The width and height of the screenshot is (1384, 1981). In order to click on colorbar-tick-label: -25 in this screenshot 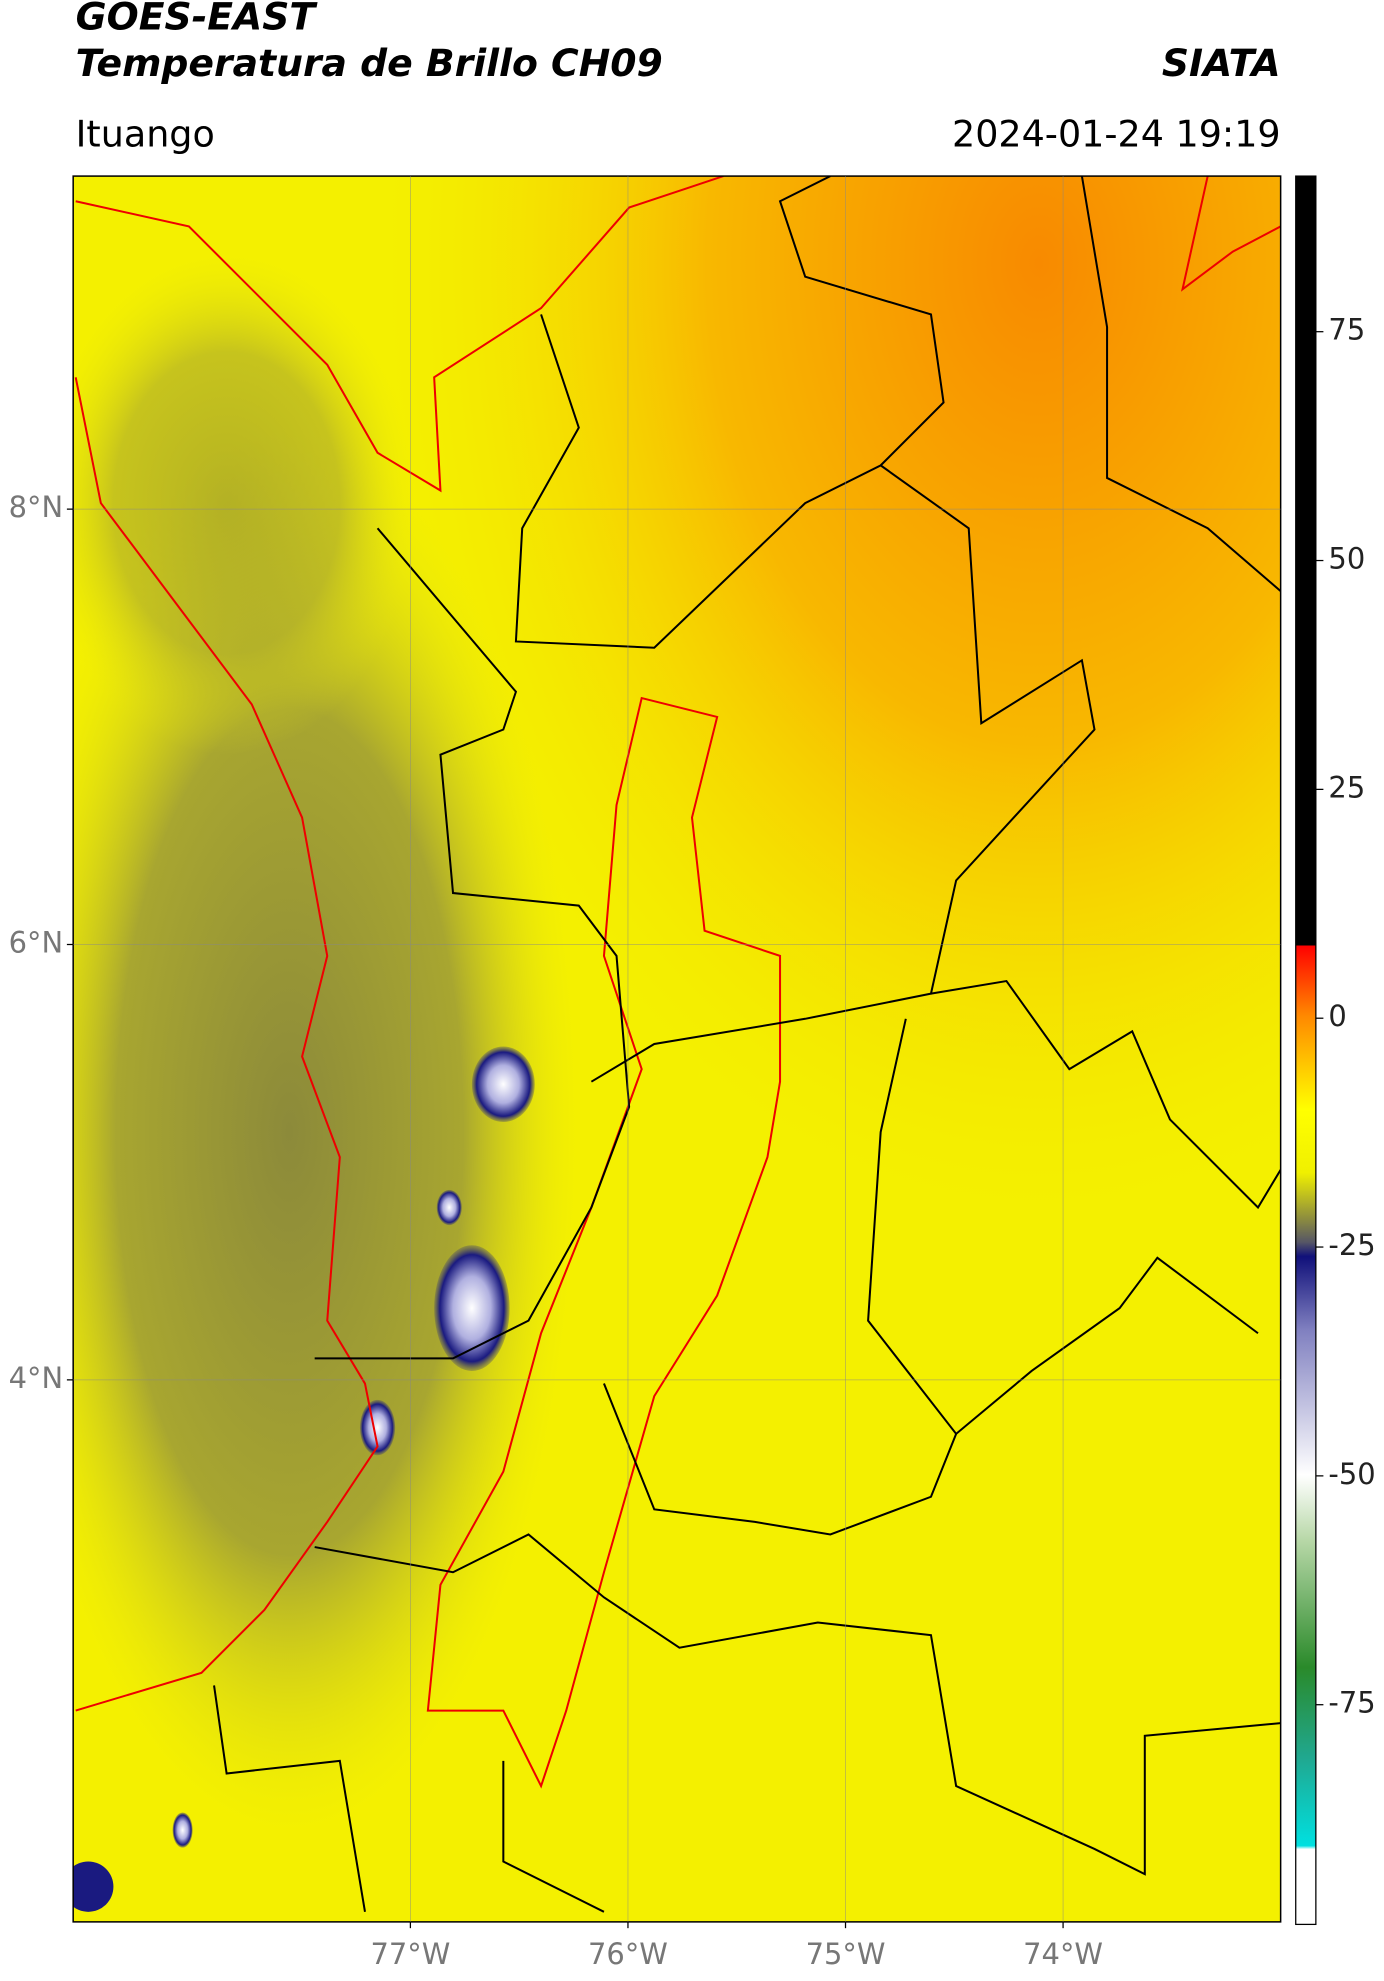, I will do `click(1351, 1245)`.